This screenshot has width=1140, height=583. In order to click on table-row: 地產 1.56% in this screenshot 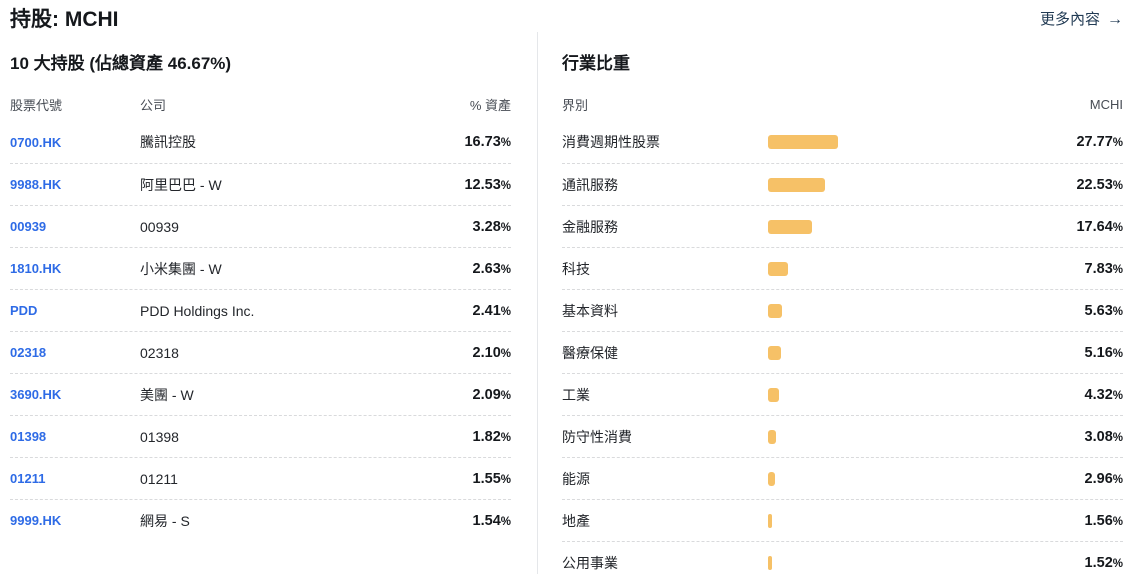, I will do `click(842, 520)`.